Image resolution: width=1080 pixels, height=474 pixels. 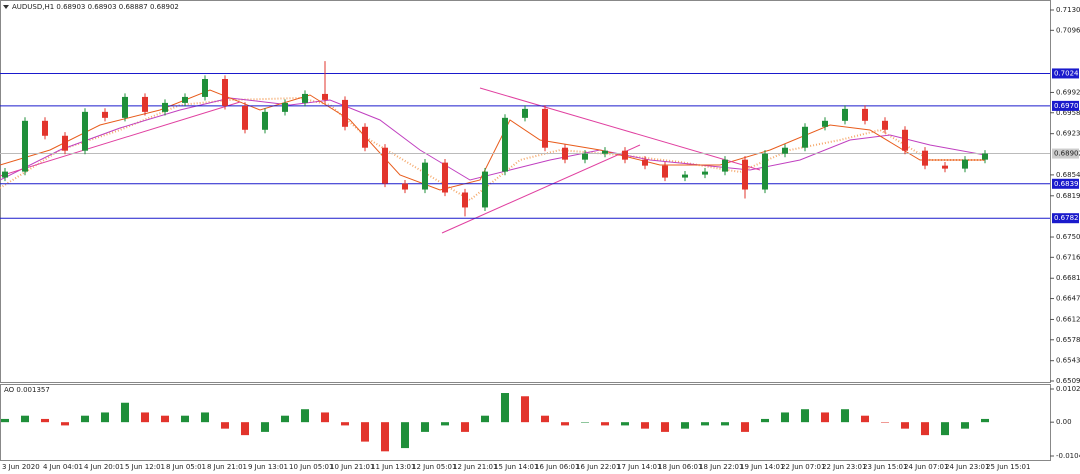 I want to click on y-tick-label: 0.70965, so click(x=1068, y=30).